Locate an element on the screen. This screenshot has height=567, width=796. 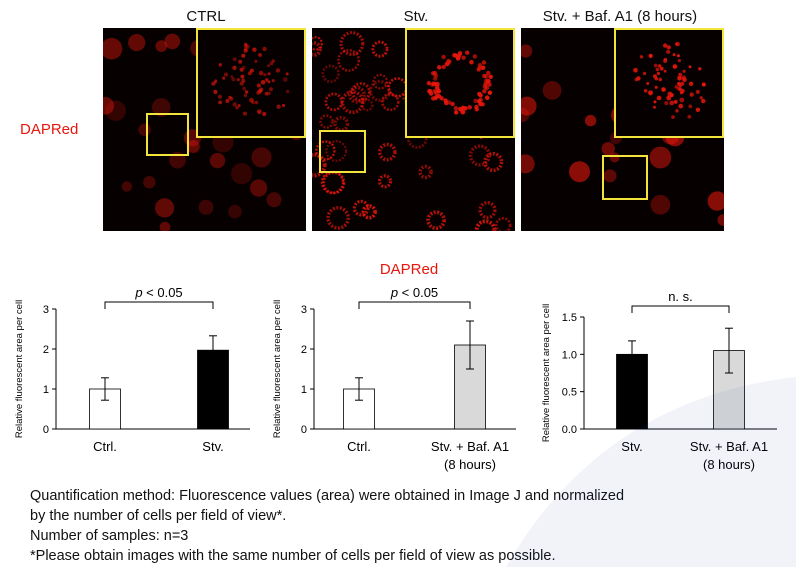
inset-cell-stv is located at coordinates (459, 82).